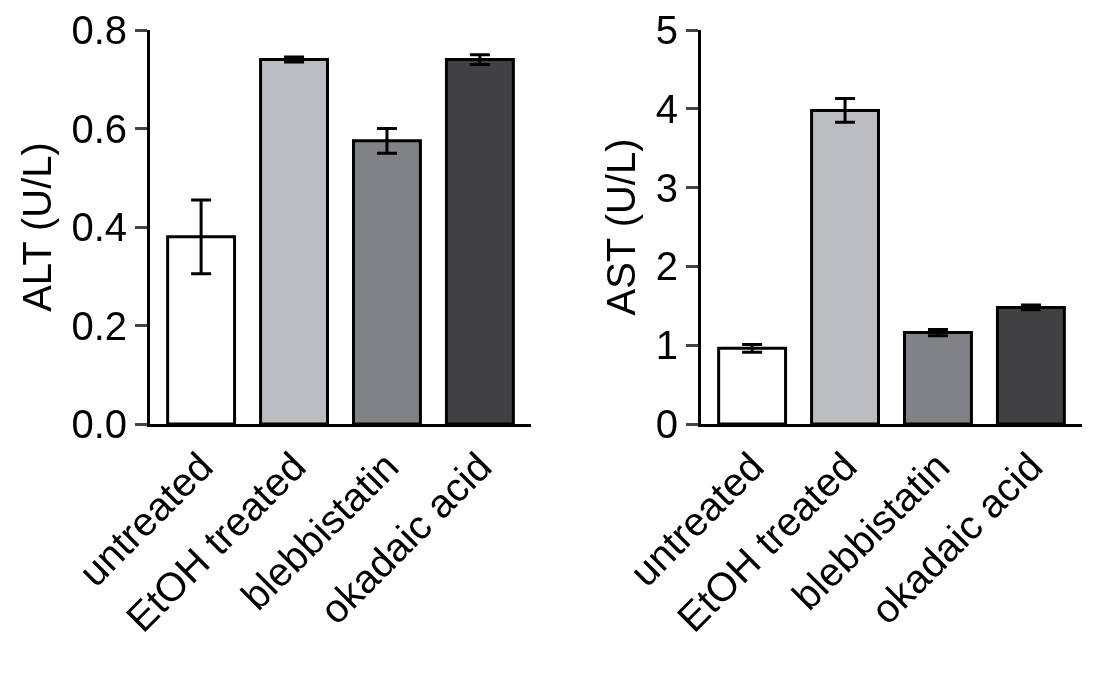 This screenshot has width=1102, height=684. What do you see at coordinates (666, 108) in the screenshot?
I see `y-tick-label: 4` at bounding box center [666, 108].